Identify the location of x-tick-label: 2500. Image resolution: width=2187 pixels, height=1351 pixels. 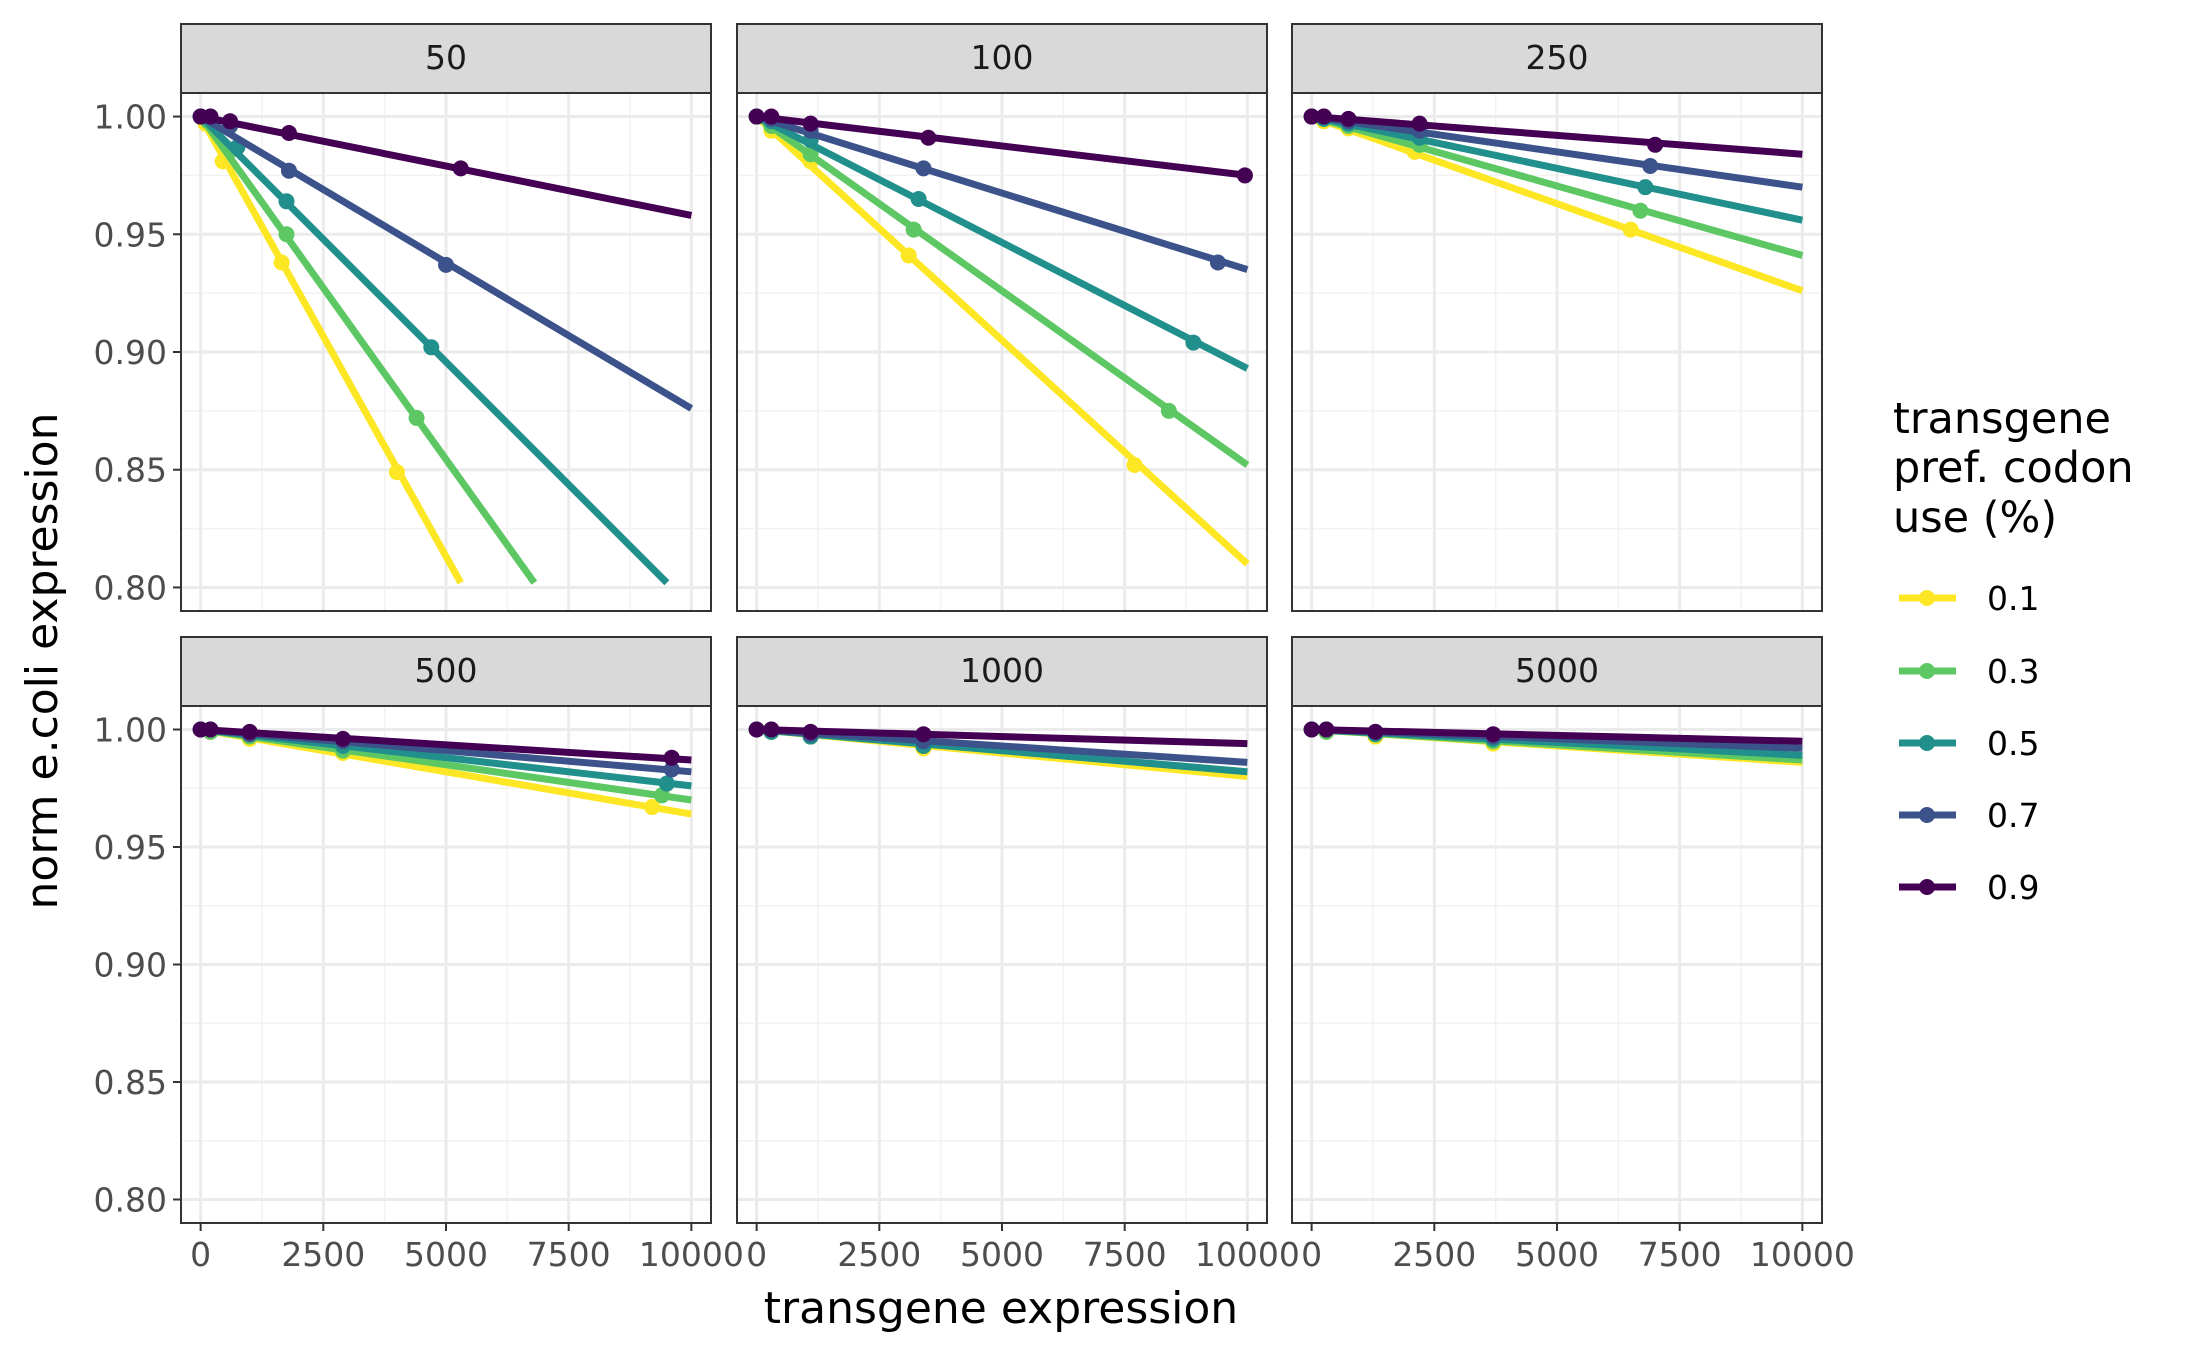
(1434, 1254).